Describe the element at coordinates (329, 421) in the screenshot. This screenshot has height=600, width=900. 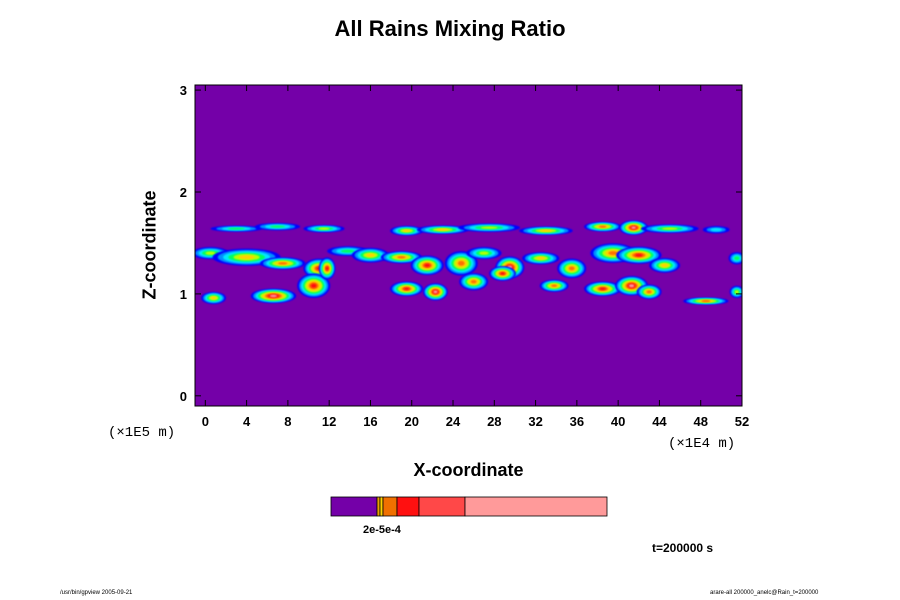
I see `x-tick-label: 12` at that location.